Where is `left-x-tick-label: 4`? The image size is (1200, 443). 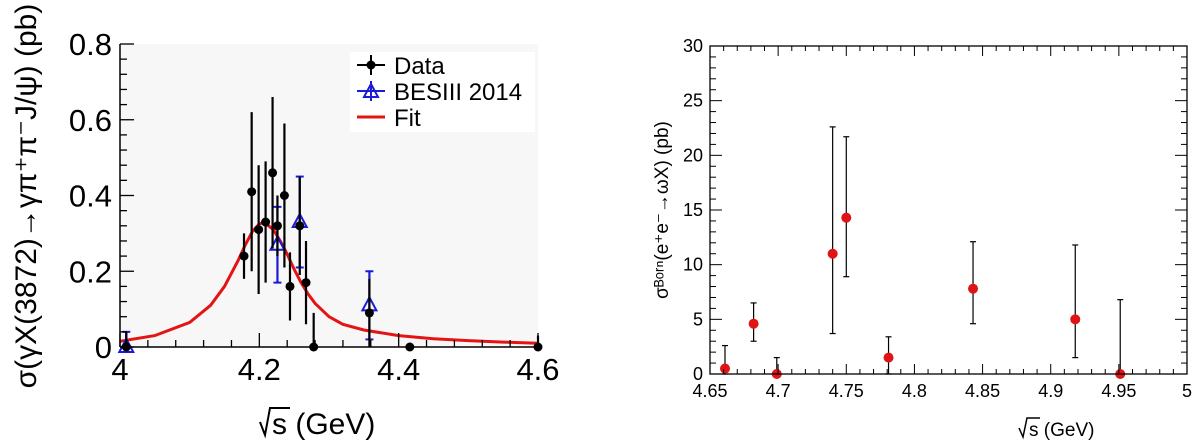
left-x-tick-label: 4 is located at coordinates (119, 369).